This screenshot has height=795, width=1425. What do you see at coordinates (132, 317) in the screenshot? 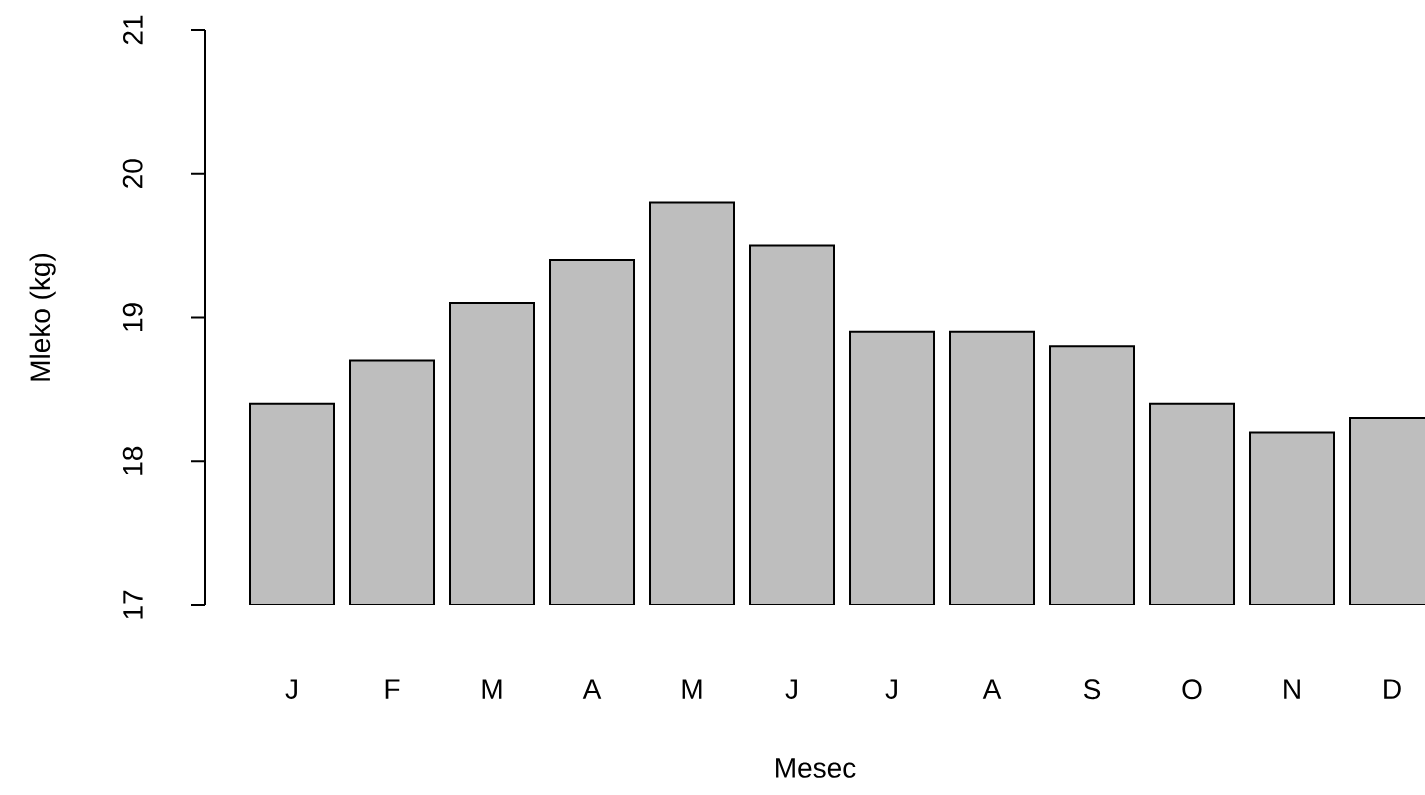
I see `y-tick-label: 19` at bounding box center [132, 317].